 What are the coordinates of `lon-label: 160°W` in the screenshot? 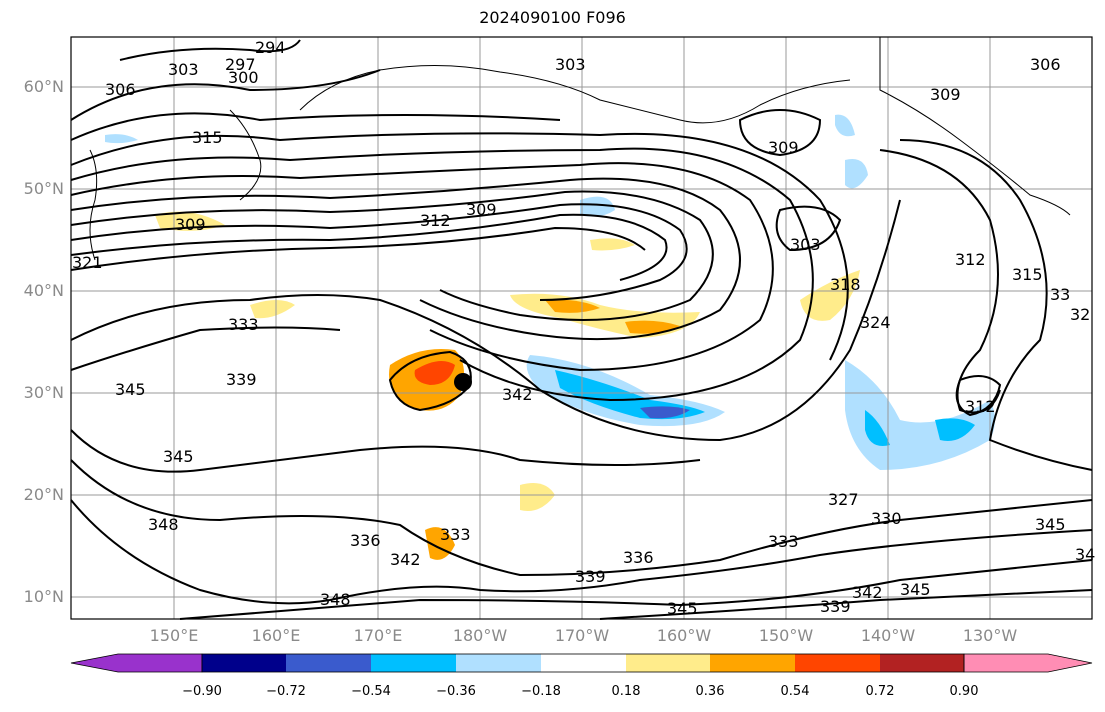 It's located at (684, 635).